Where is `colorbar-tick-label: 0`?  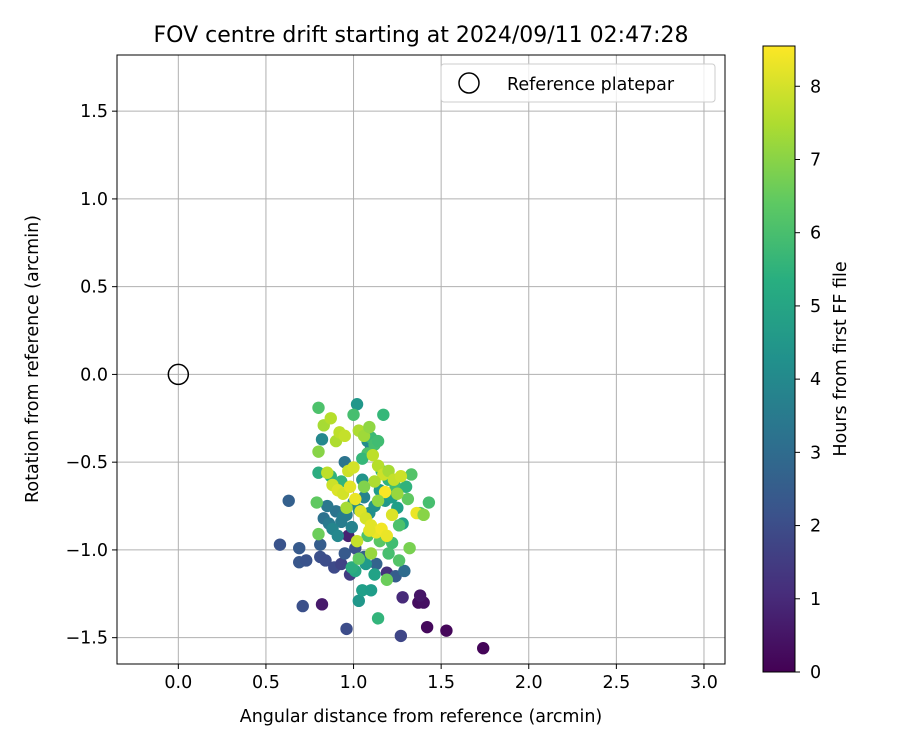
colorbar-tick-label: 0 is located at coordinates (815, 673).